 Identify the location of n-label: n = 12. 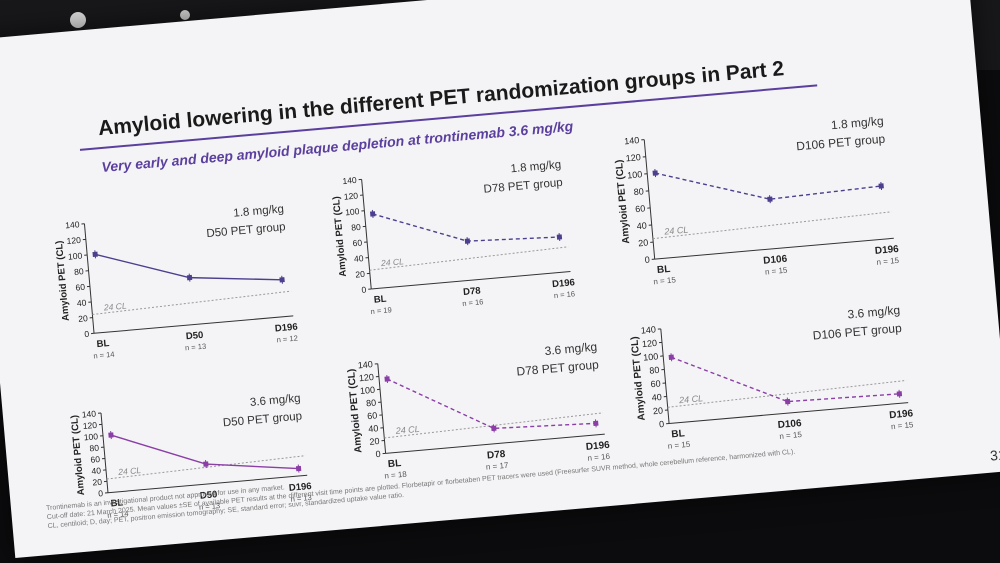
(287, 339).